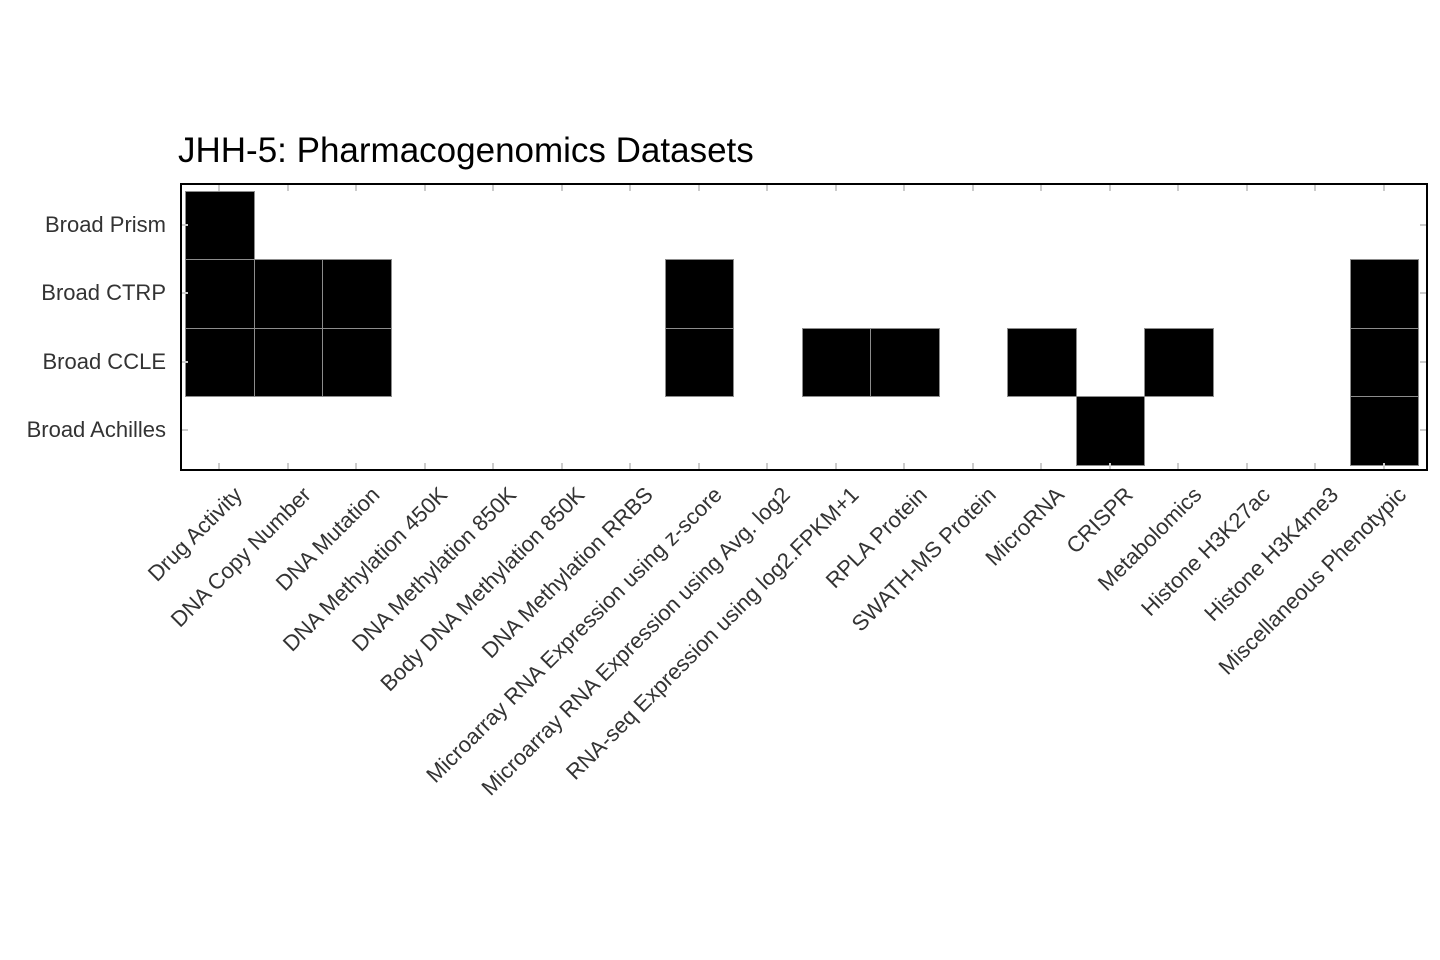 This screenshot has height=960, width=1440. What do you see at coordinates (103, 293) in the screenshot?
I see `y-axis-label: Broad CTRP` at bounding box center [103, 293].